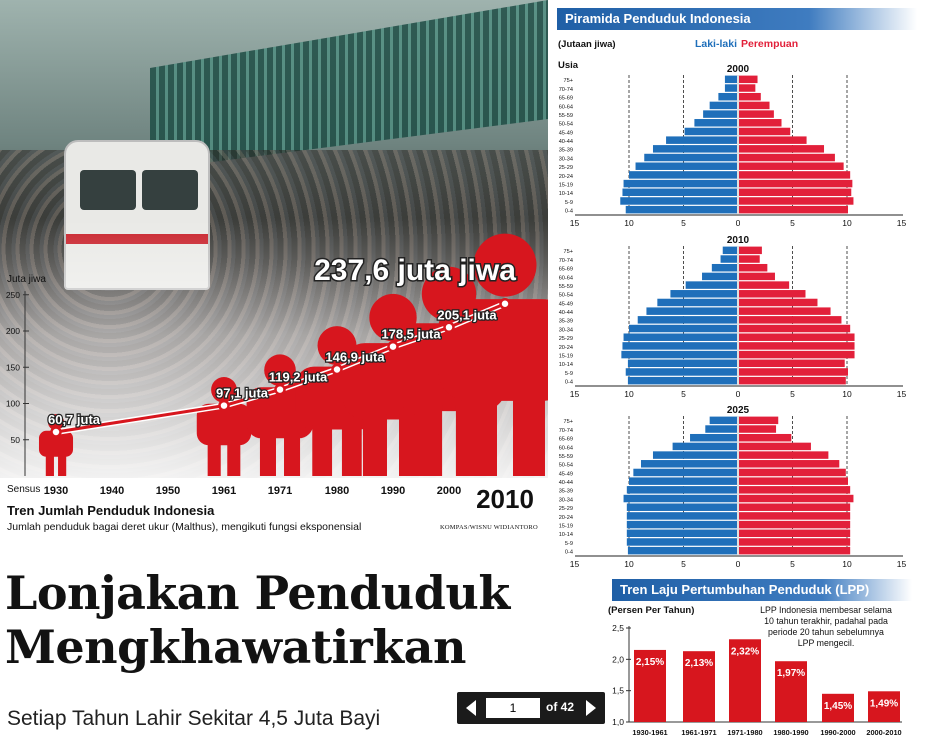 This screenshot has height=738, width=925. What do you see at coordinates (566, 339) in the screenshot?
I see `age-group-label: 25-29` at bounding box center [566, 339].